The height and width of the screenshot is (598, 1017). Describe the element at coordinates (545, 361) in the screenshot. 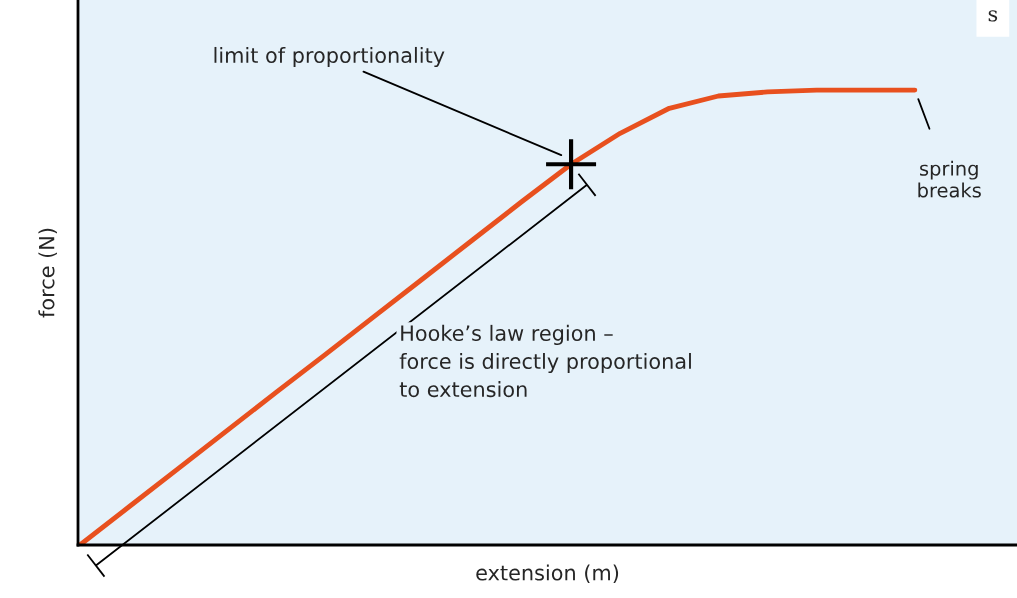

I see `annotation: Hooke’s law region – force is directly proportional to extension` at that location.